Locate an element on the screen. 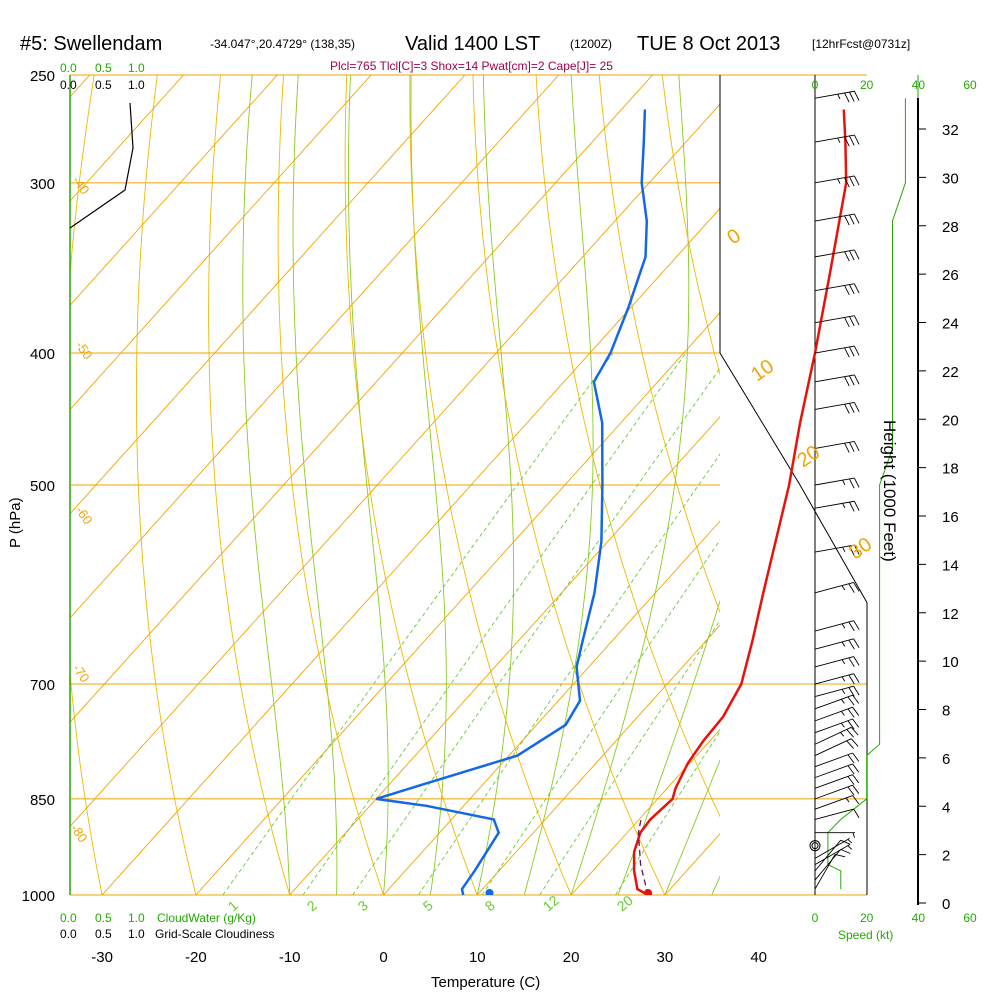 The width and height of the screenshot is (1000, 1000). wind-speed-top-label: 20 is located at coordinates (867, 85).